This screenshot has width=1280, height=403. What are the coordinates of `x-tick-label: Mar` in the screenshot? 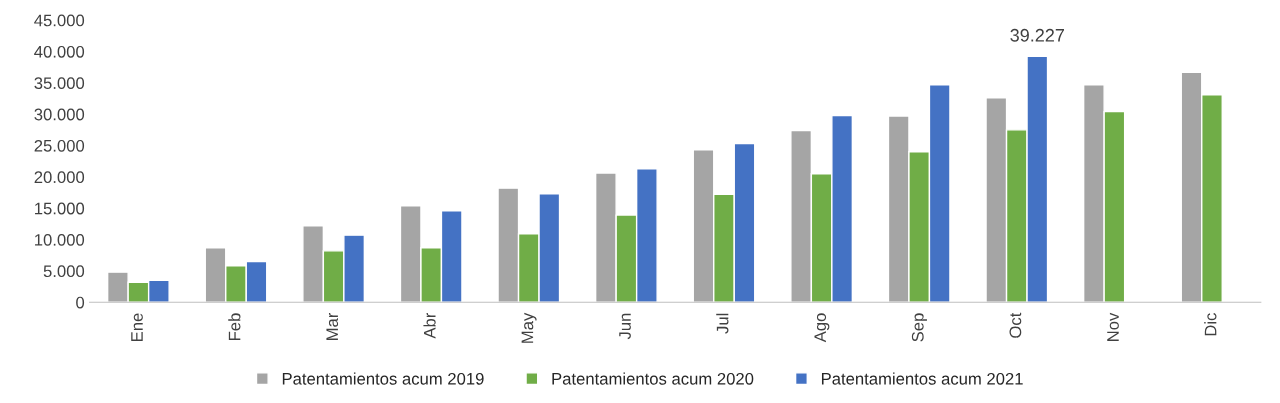 It's located at (332, 326).